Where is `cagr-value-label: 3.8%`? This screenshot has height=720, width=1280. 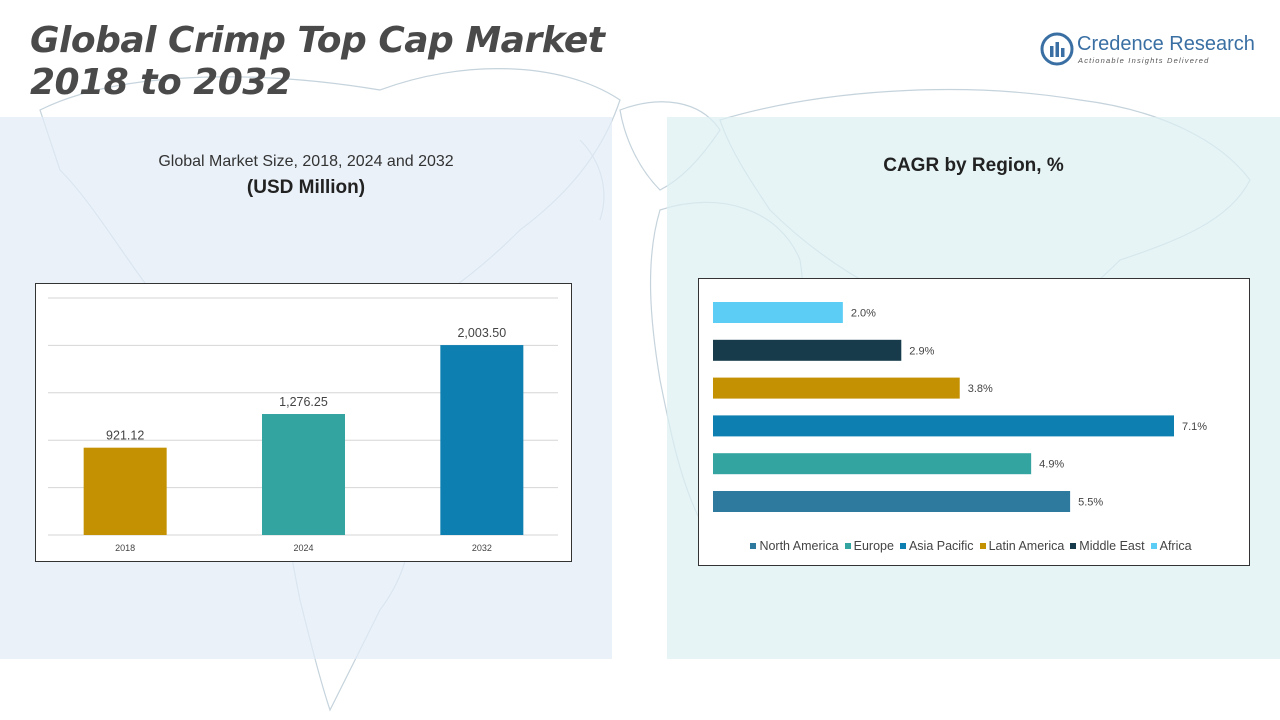
cagr-value-label: 3.8% is located at coordinates (980, 389).